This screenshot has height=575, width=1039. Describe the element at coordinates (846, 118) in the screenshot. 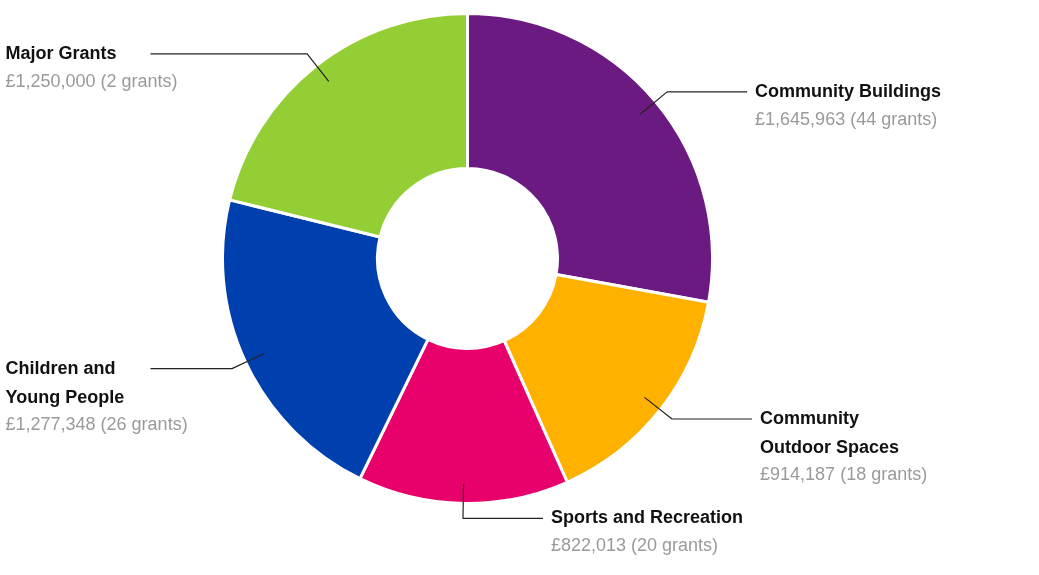

I see `data-label: £1,645,963 (44 grants)` at that location.